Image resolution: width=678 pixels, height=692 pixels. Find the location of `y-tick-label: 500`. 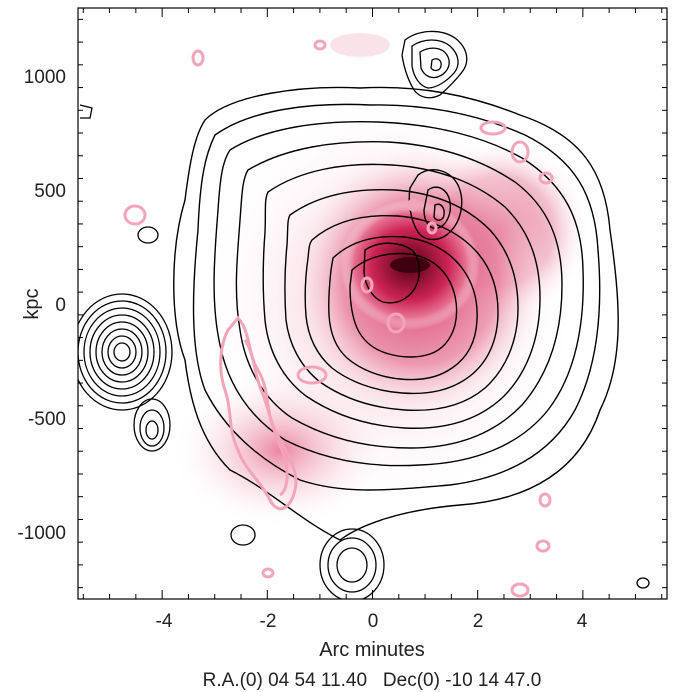

y-tick-label: 500 is located at coordinates (50, 191).